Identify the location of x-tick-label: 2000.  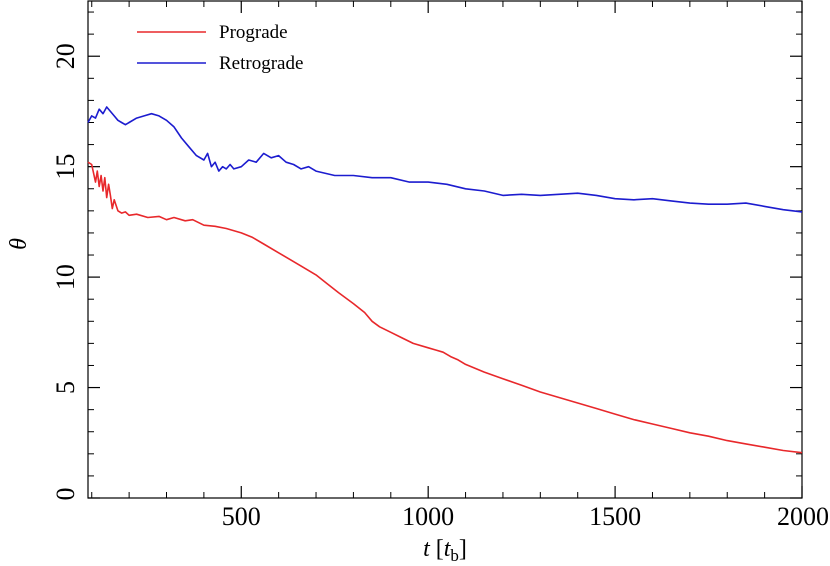
(803, 516).